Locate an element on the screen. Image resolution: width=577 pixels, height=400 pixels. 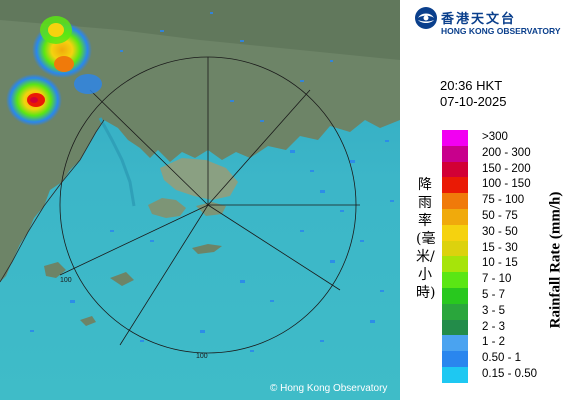
legend-label: 5 - 7 is located at coordinates (494, 294).